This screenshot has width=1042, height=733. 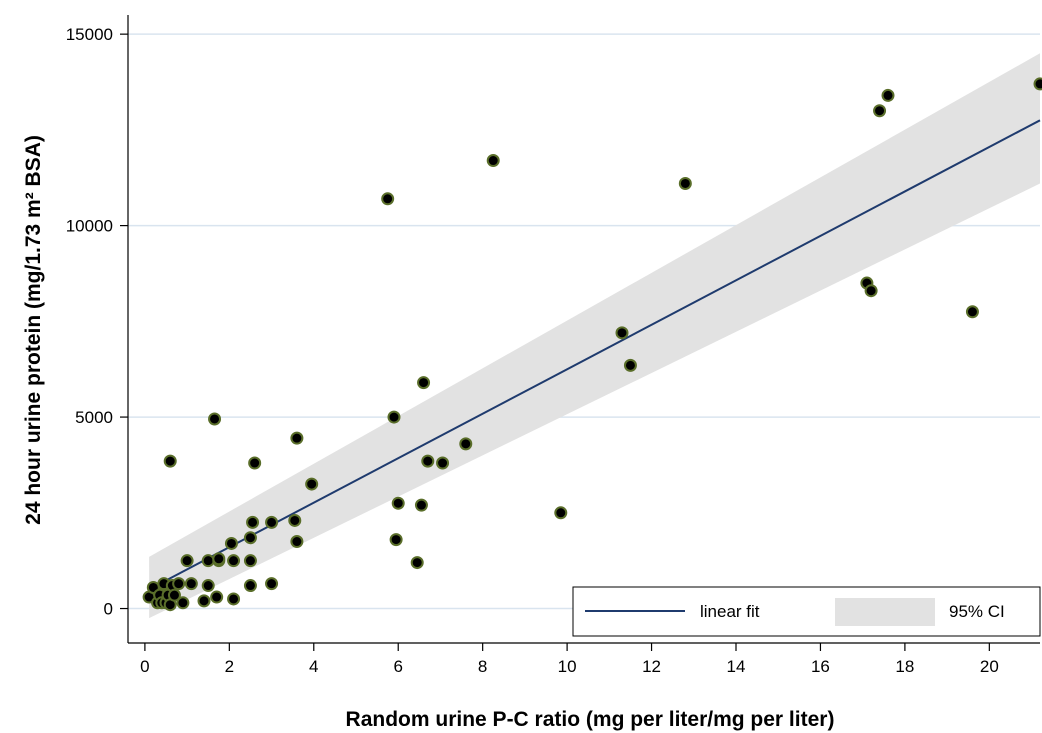 What do you see at coordinates (397, 666) in the screenshot?
I see `x-tick-label: 6` at bounding box center [397, 666].